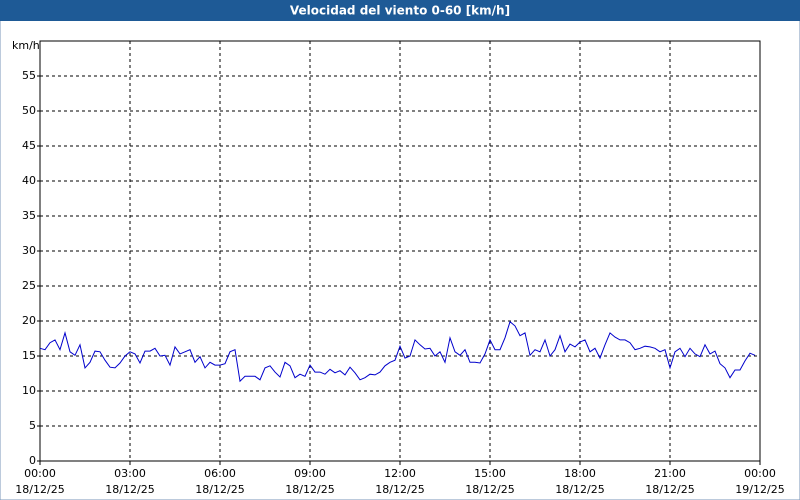 This screenshot has width=800, height=500. Describe the element at coordinates (29, 250) in the screenshot. I see `y-tick-label: 30` at that location.